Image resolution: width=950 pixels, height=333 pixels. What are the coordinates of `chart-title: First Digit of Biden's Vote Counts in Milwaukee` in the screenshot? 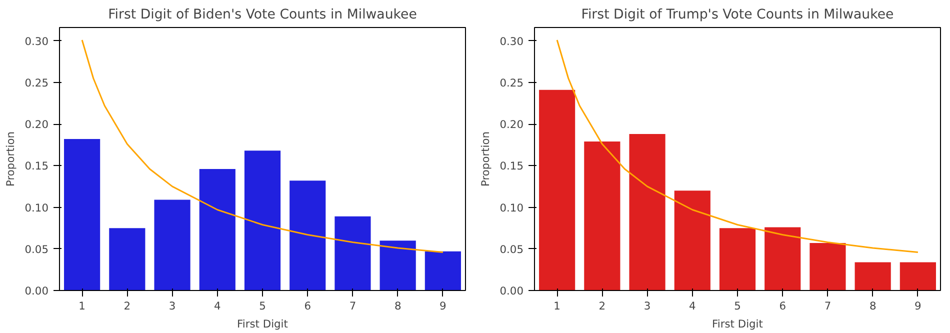 It's located at (262, 15).